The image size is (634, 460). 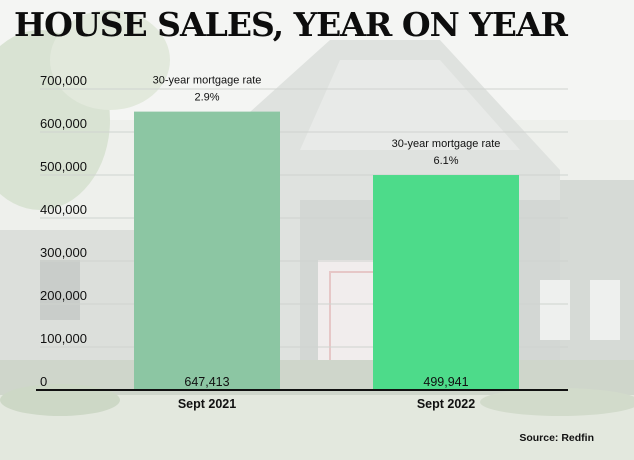 I want to click on y-tick-label: 300,000, so click(x=63, y=252).